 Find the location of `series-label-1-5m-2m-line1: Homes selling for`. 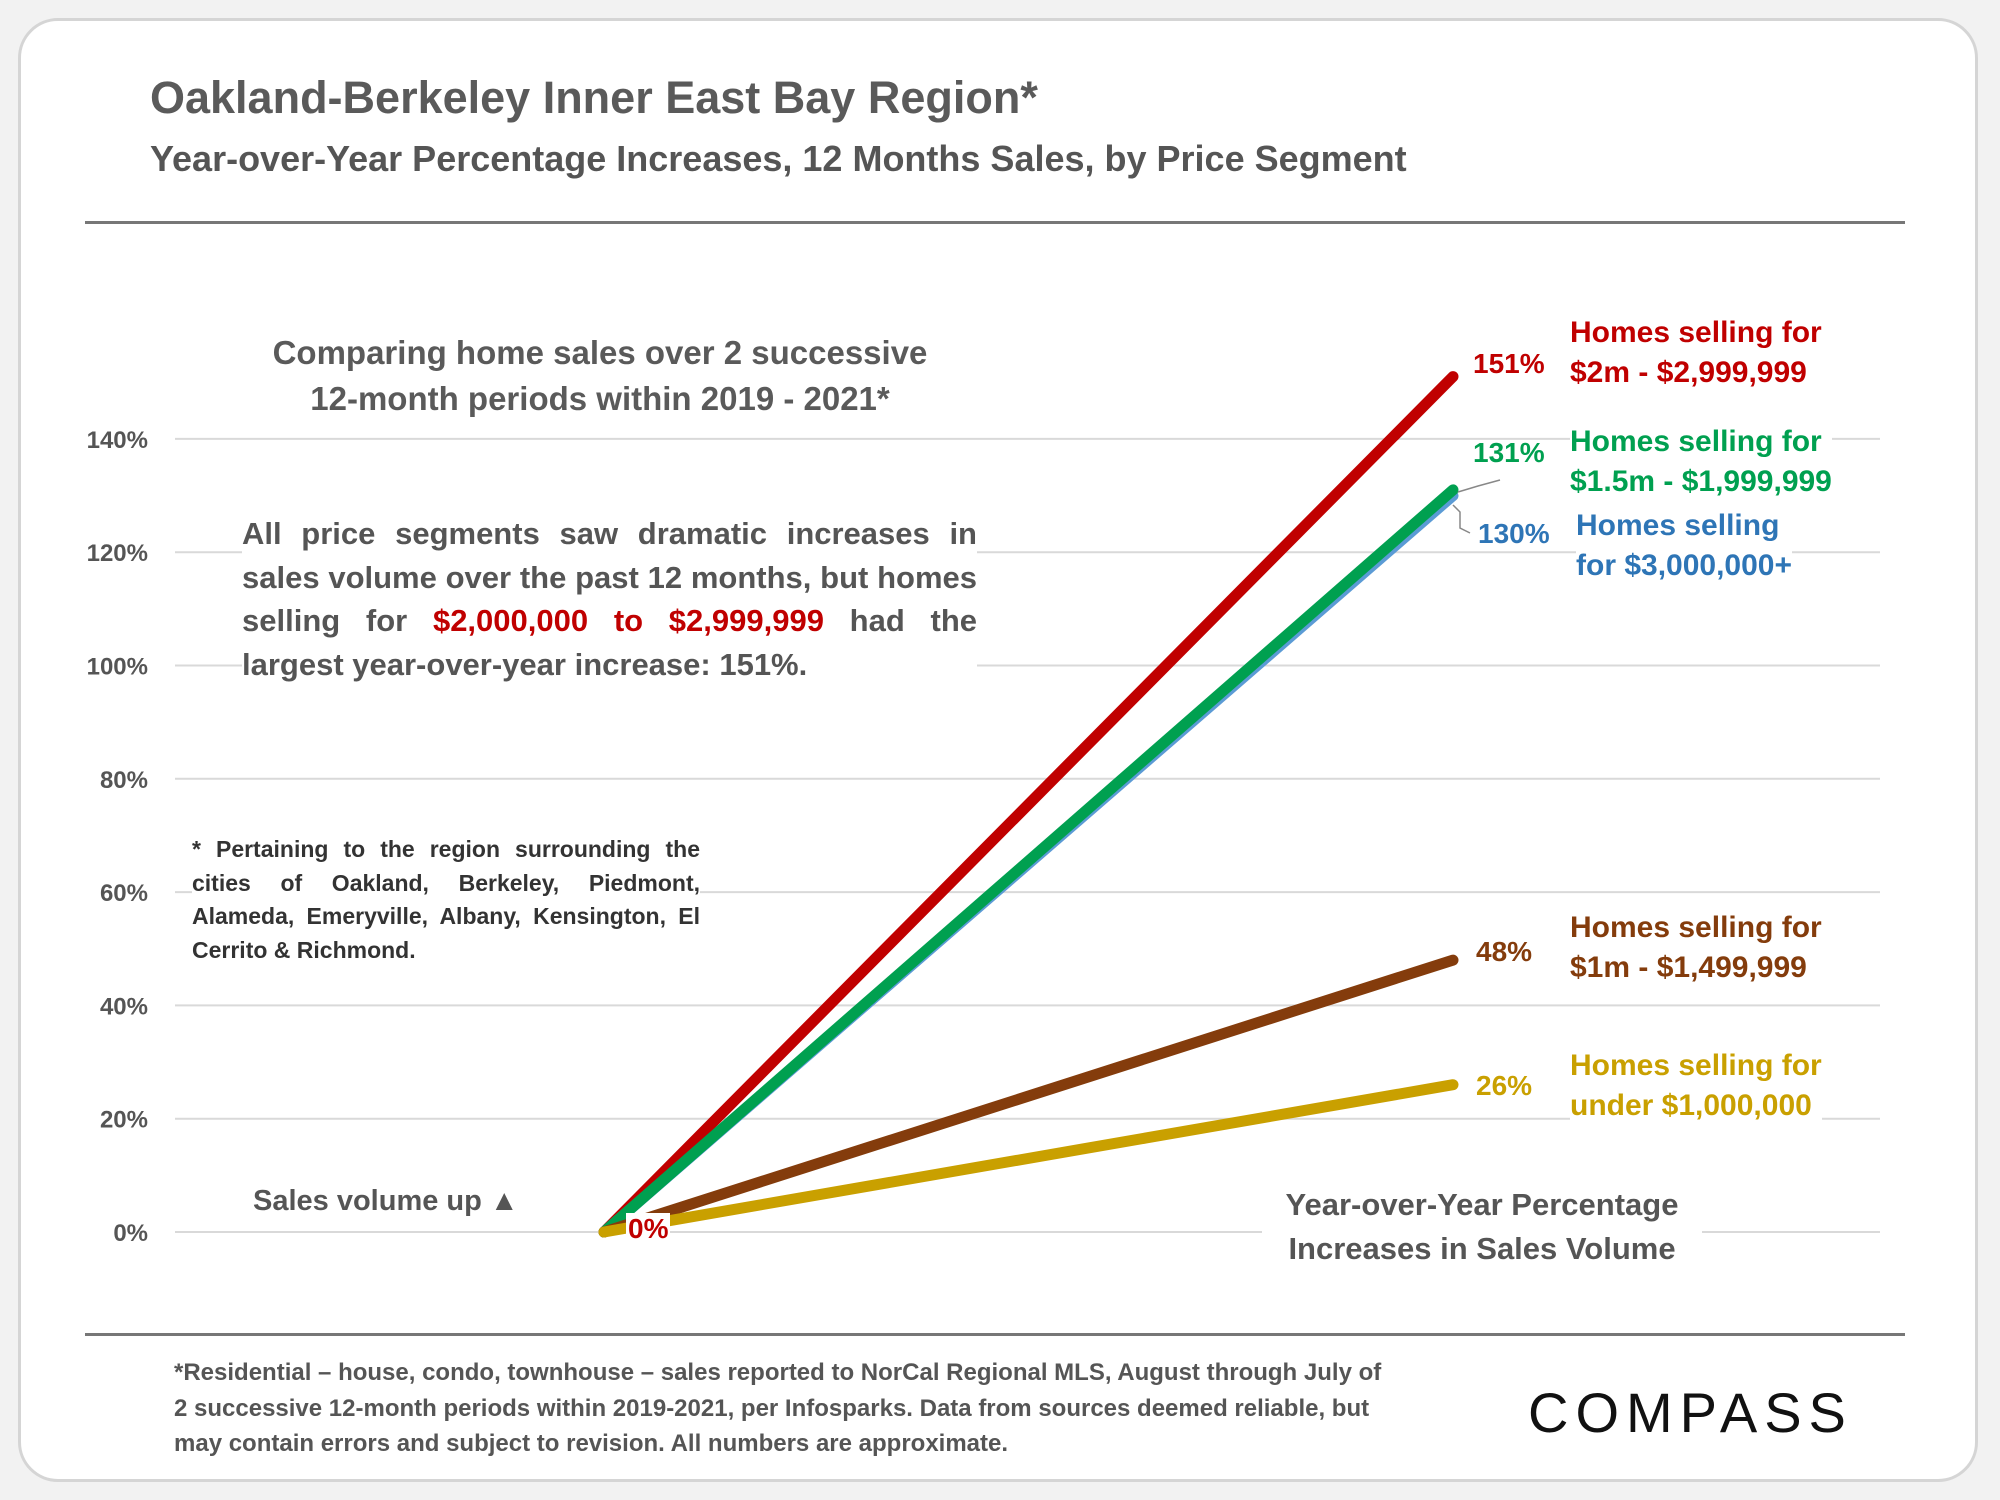

series-label-1-5m-2m-line1: Homes selling for is located at coordinates (1696, 441).